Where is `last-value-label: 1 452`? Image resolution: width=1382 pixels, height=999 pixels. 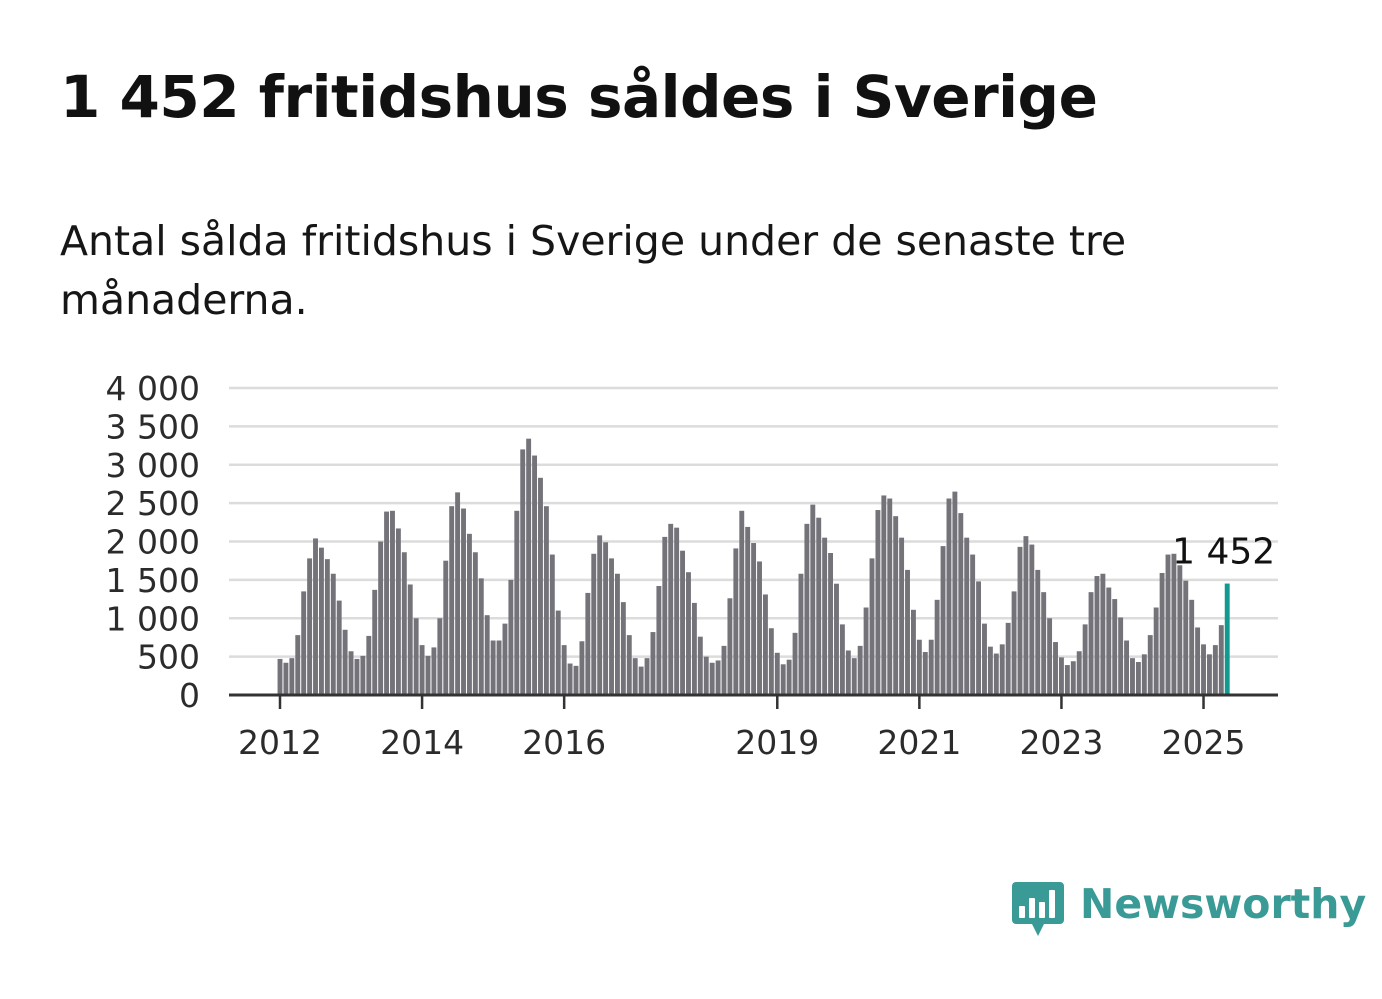 last-value-label: 1 452 is located at coordinates (1223, 552).